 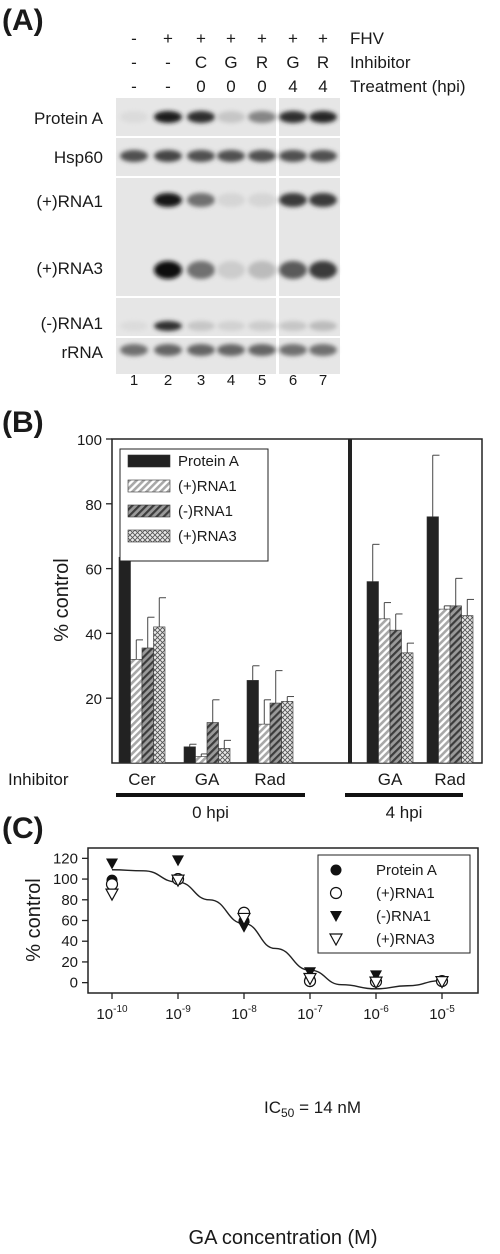 What do you see at coordinates (168, 380) in the screenshot?
I see `blot-lane-number: 2` at bounding box center [168, 380].